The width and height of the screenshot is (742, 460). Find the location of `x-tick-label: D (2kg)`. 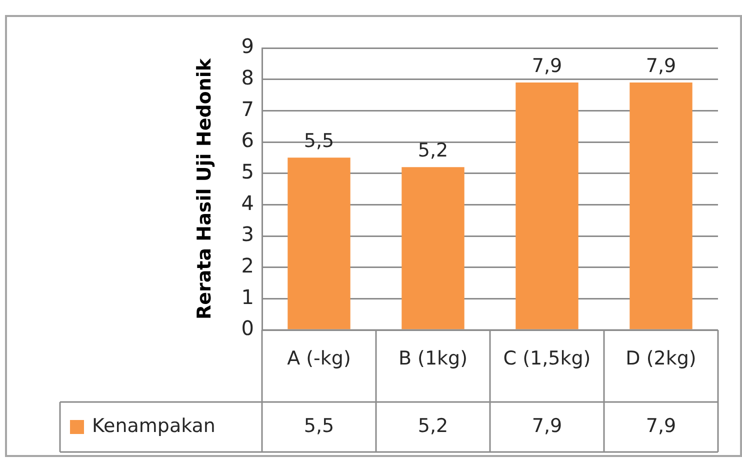

x-tick-label: D (2kg) is located at coordinates (661, 358).